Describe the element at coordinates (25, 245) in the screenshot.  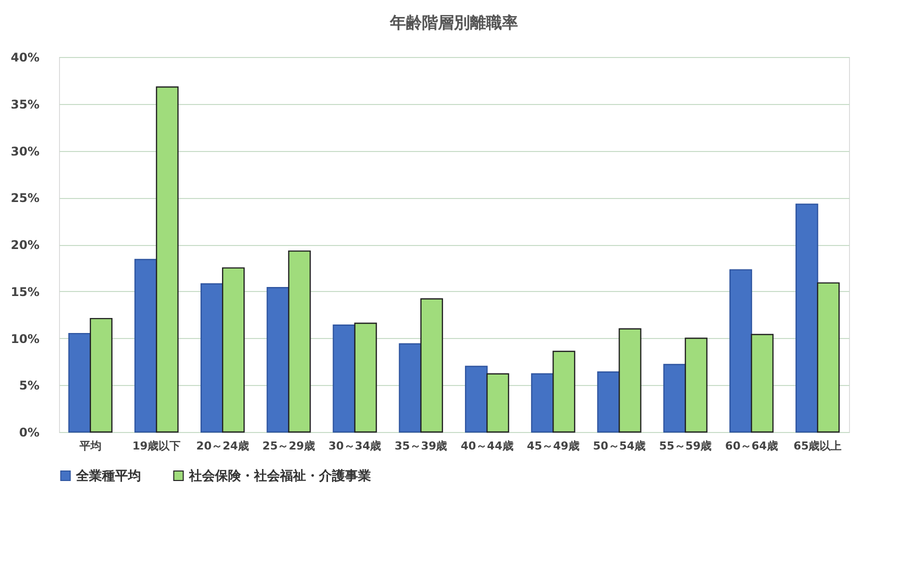
I see `y-tick-label: 20%` at that location.